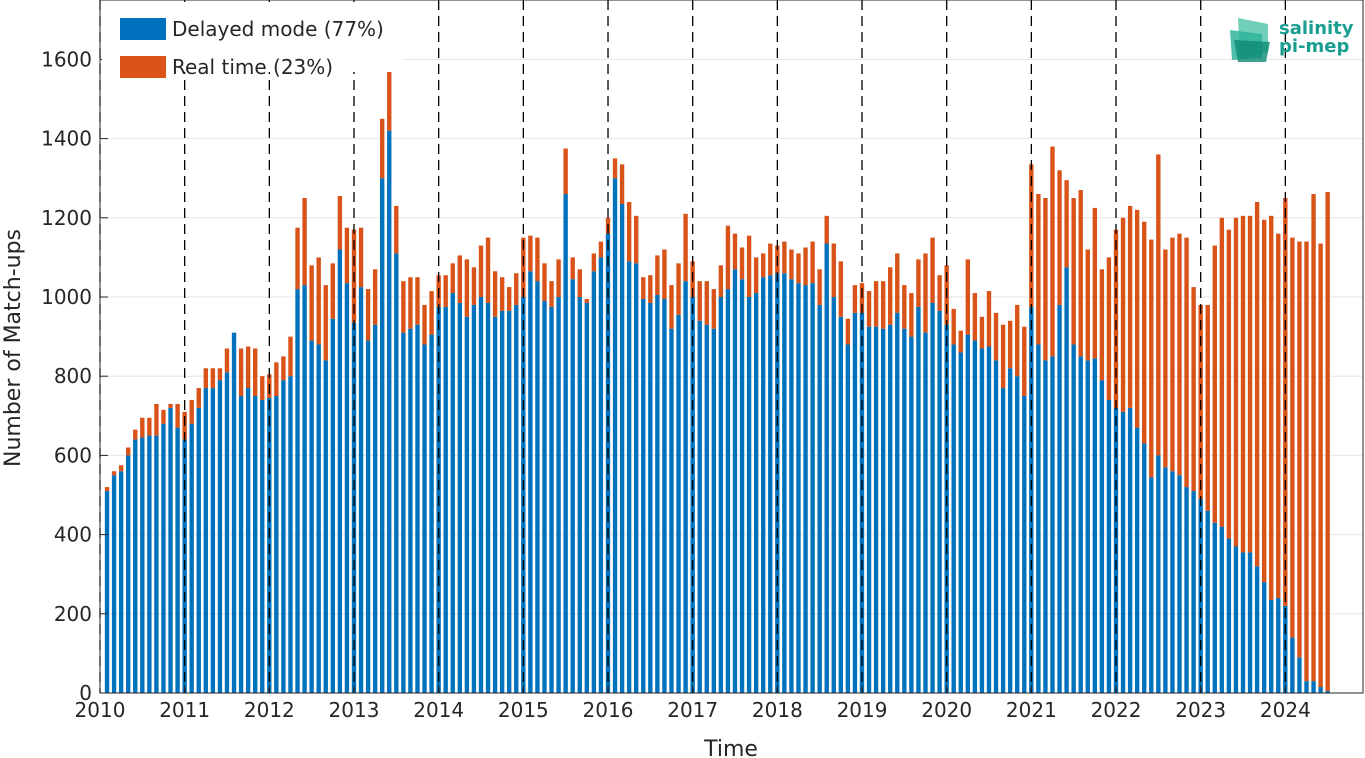  I want to click on y-tick-label: 200, so click(73, 614).